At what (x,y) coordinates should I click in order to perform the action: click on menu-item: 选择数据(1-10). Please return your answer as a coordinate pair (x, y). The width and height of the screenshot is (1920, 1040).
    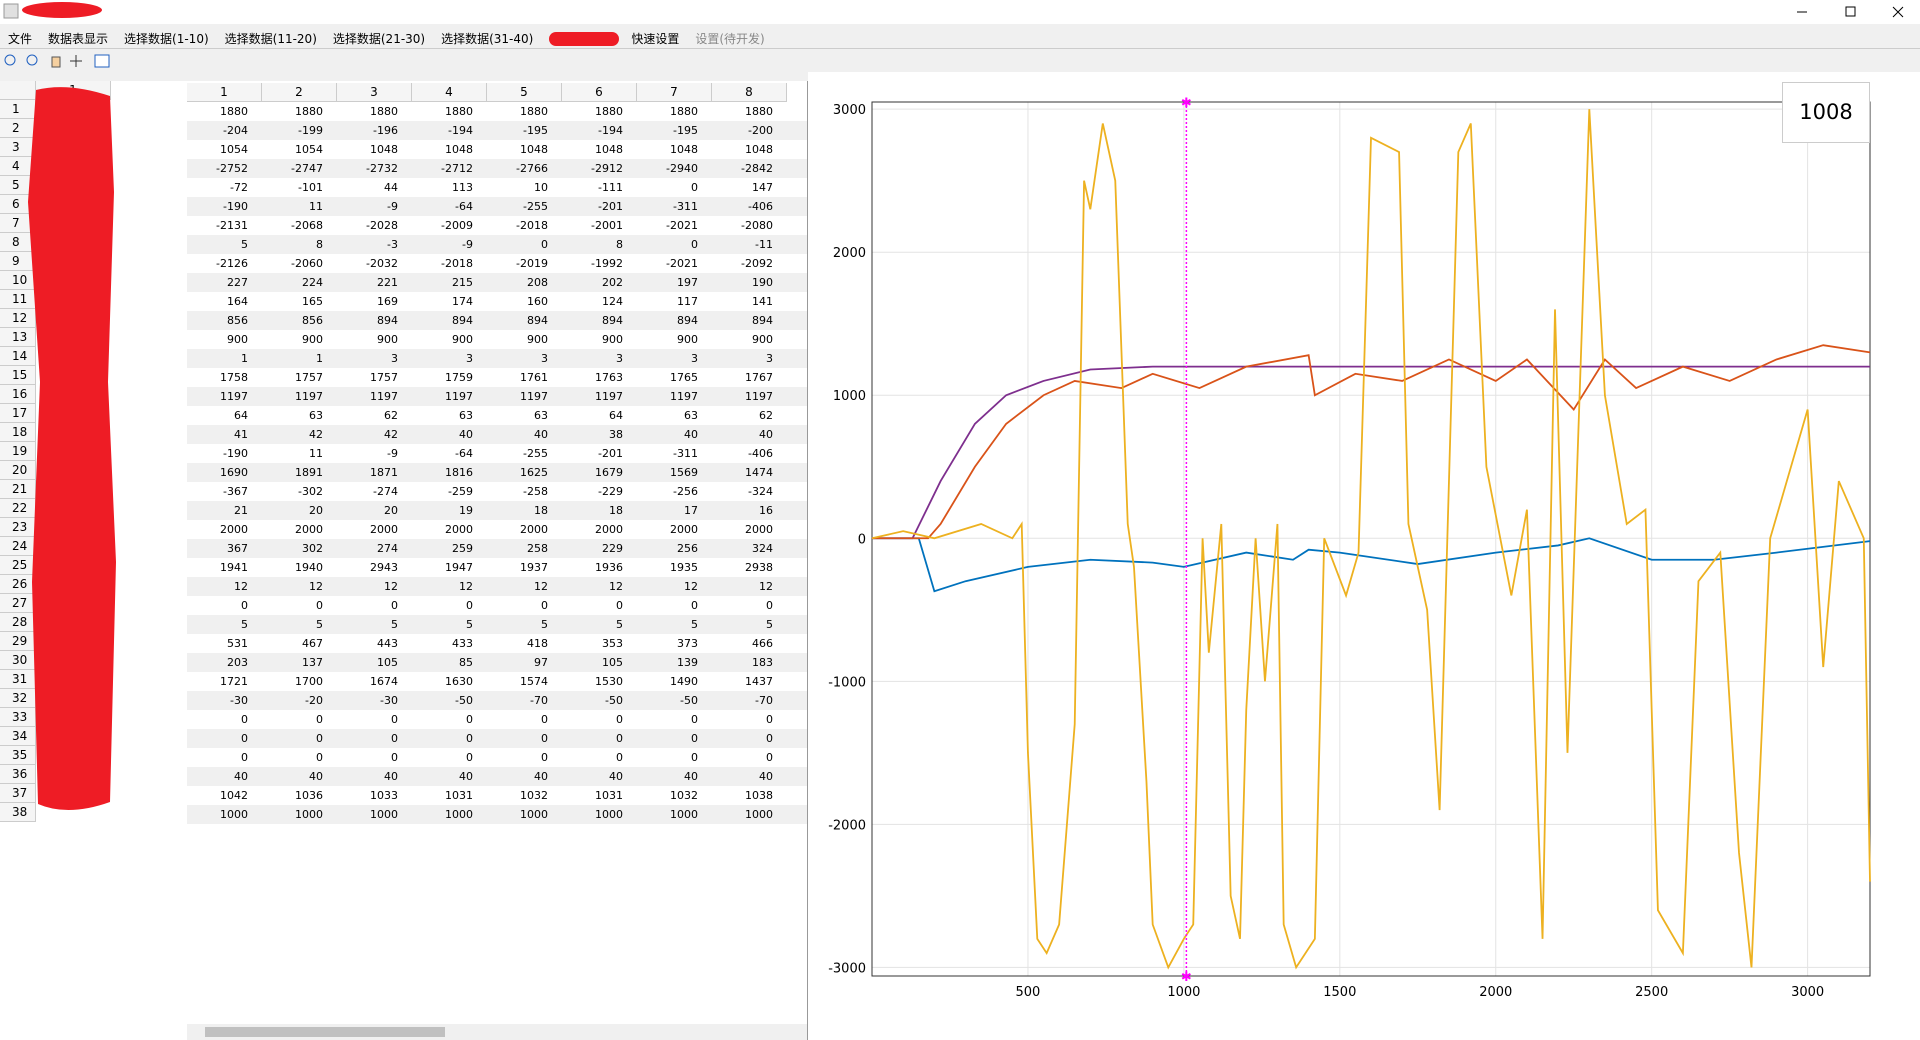
    Looking at the image, I should click on (166, 39).